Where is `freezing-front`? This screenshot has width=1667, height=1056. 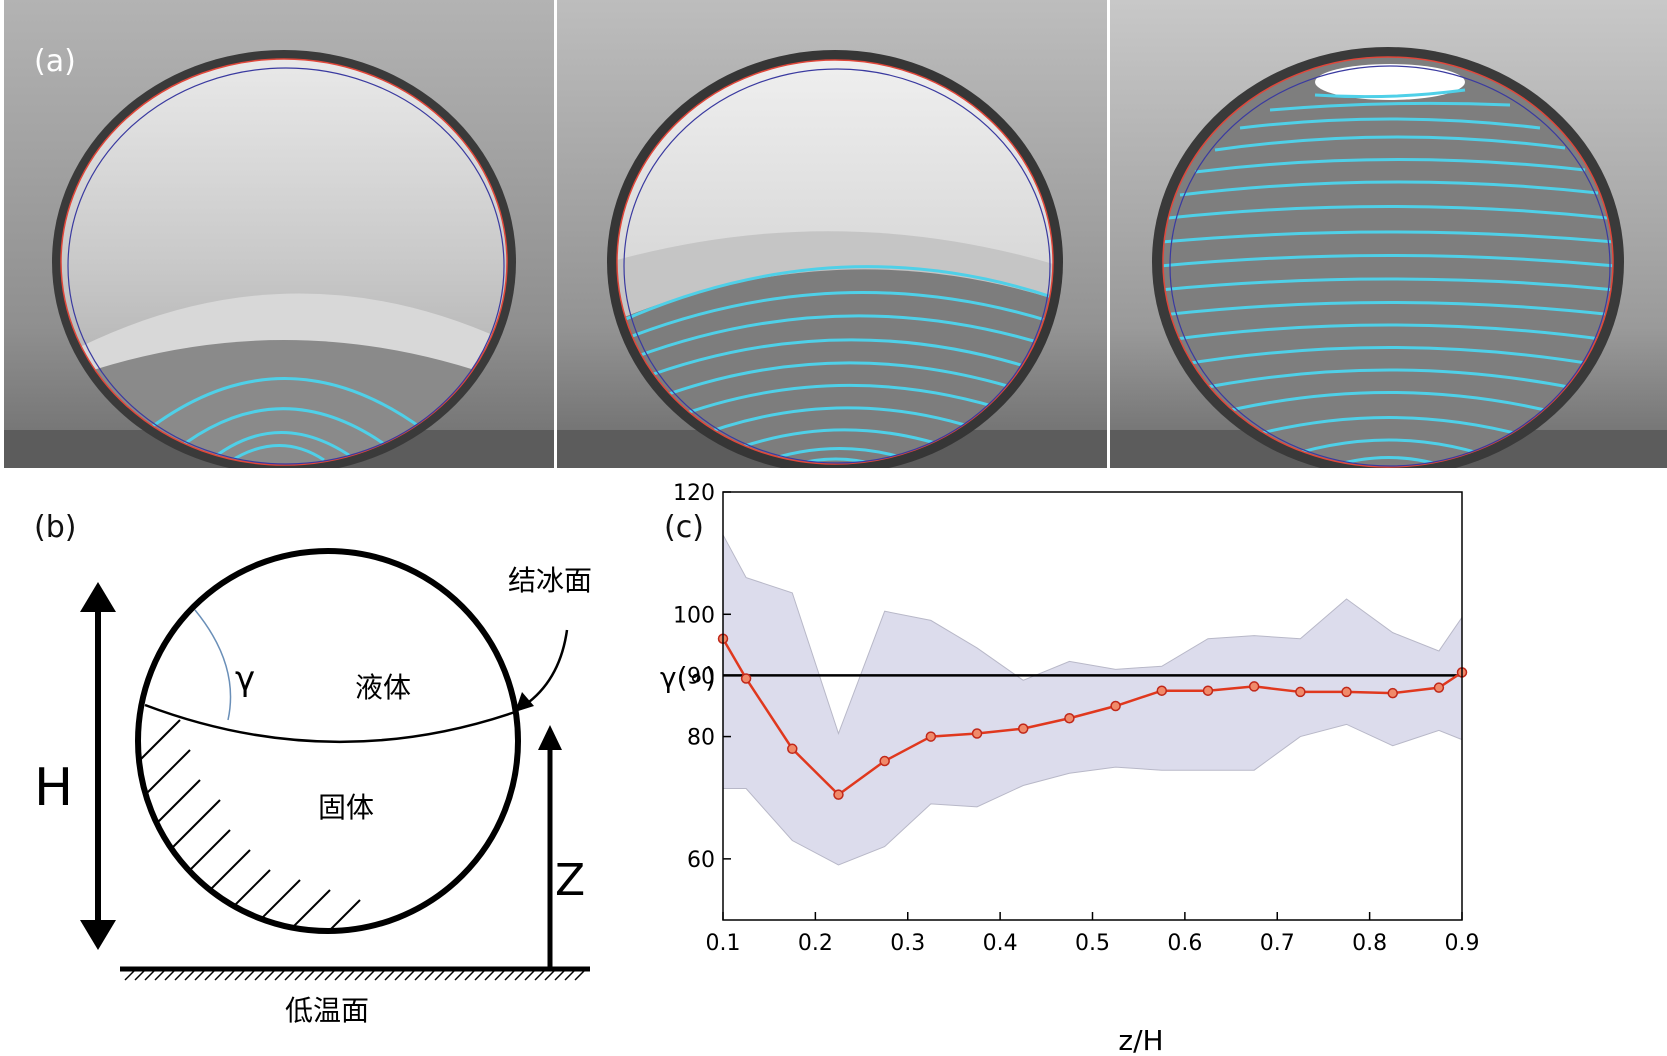
freezing-front is located at coordinates (330, 723).